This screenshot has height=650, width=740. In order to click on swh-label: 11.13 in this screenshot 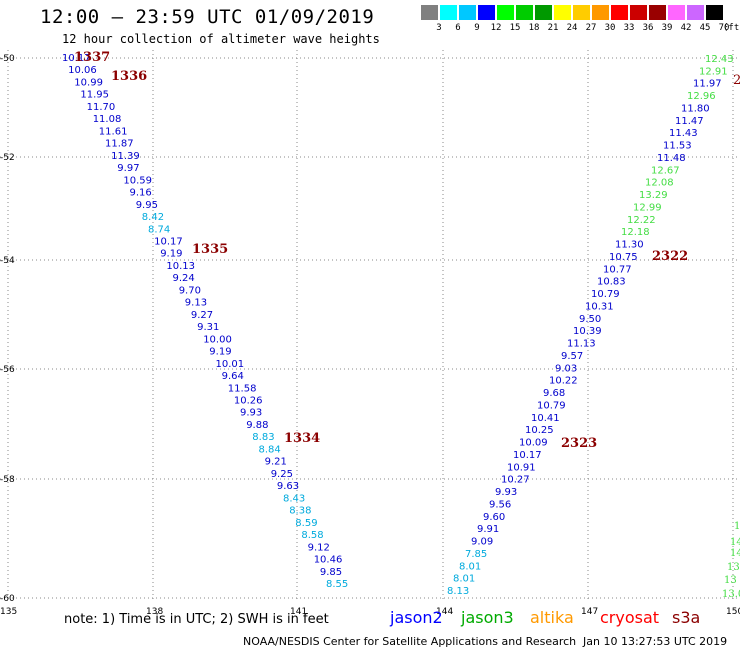, I will do `click(581, 344)`.